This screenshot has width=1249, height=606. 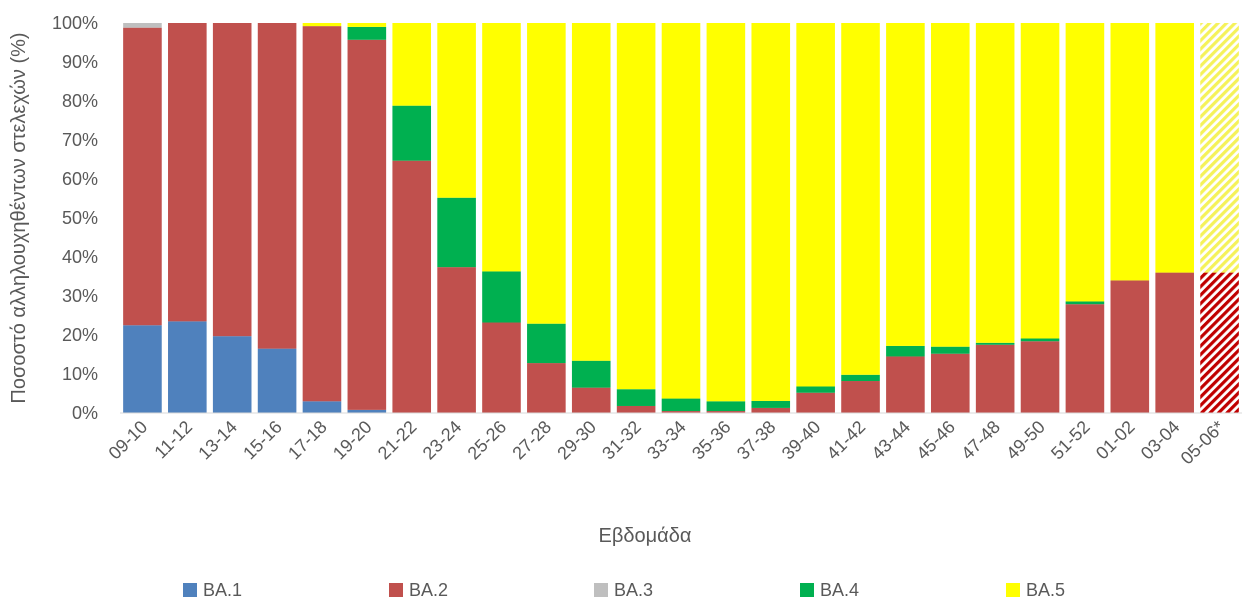 What do you see at coordinates (980, 440) in the screenshot?
I see `x-tick-label: 47-48` at bounding box center [980, 440].